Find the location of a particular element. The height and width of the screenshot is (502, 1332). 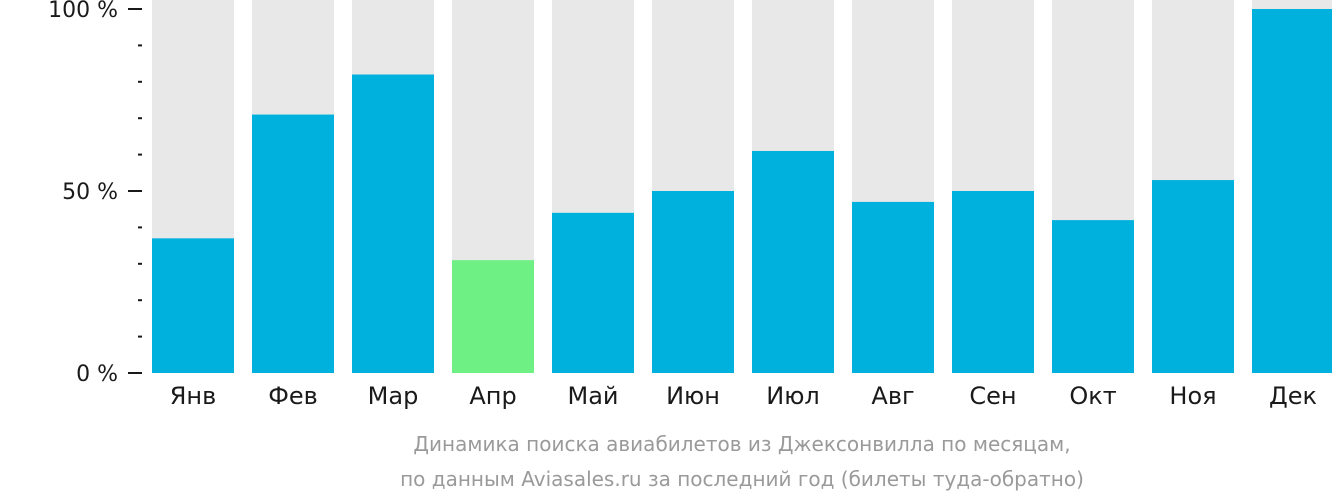

x-tick-label: Сен is located at coordinates (992, 396).